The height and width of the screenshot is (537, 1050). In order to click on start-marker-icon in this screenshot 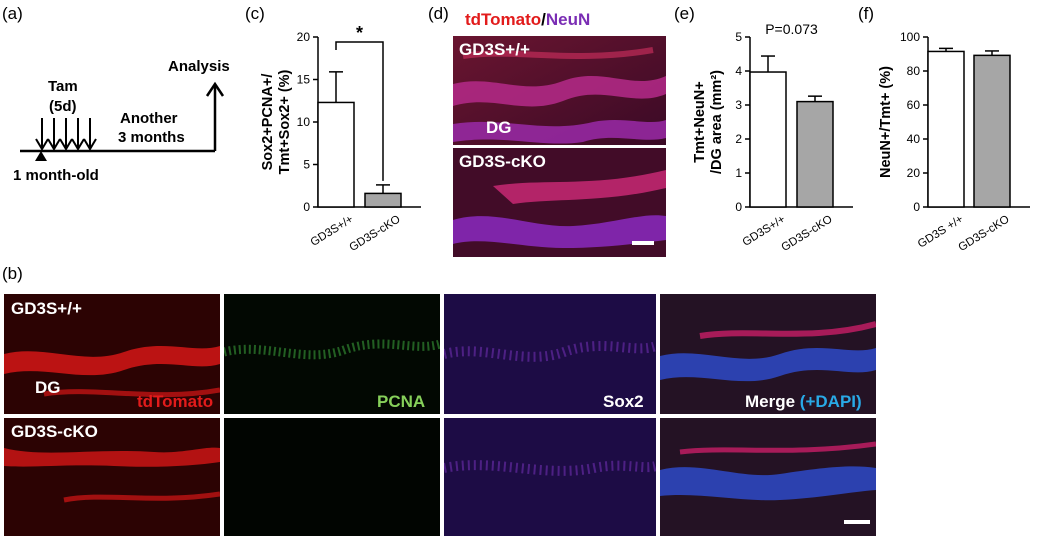, I will do `click(41, 156)`.